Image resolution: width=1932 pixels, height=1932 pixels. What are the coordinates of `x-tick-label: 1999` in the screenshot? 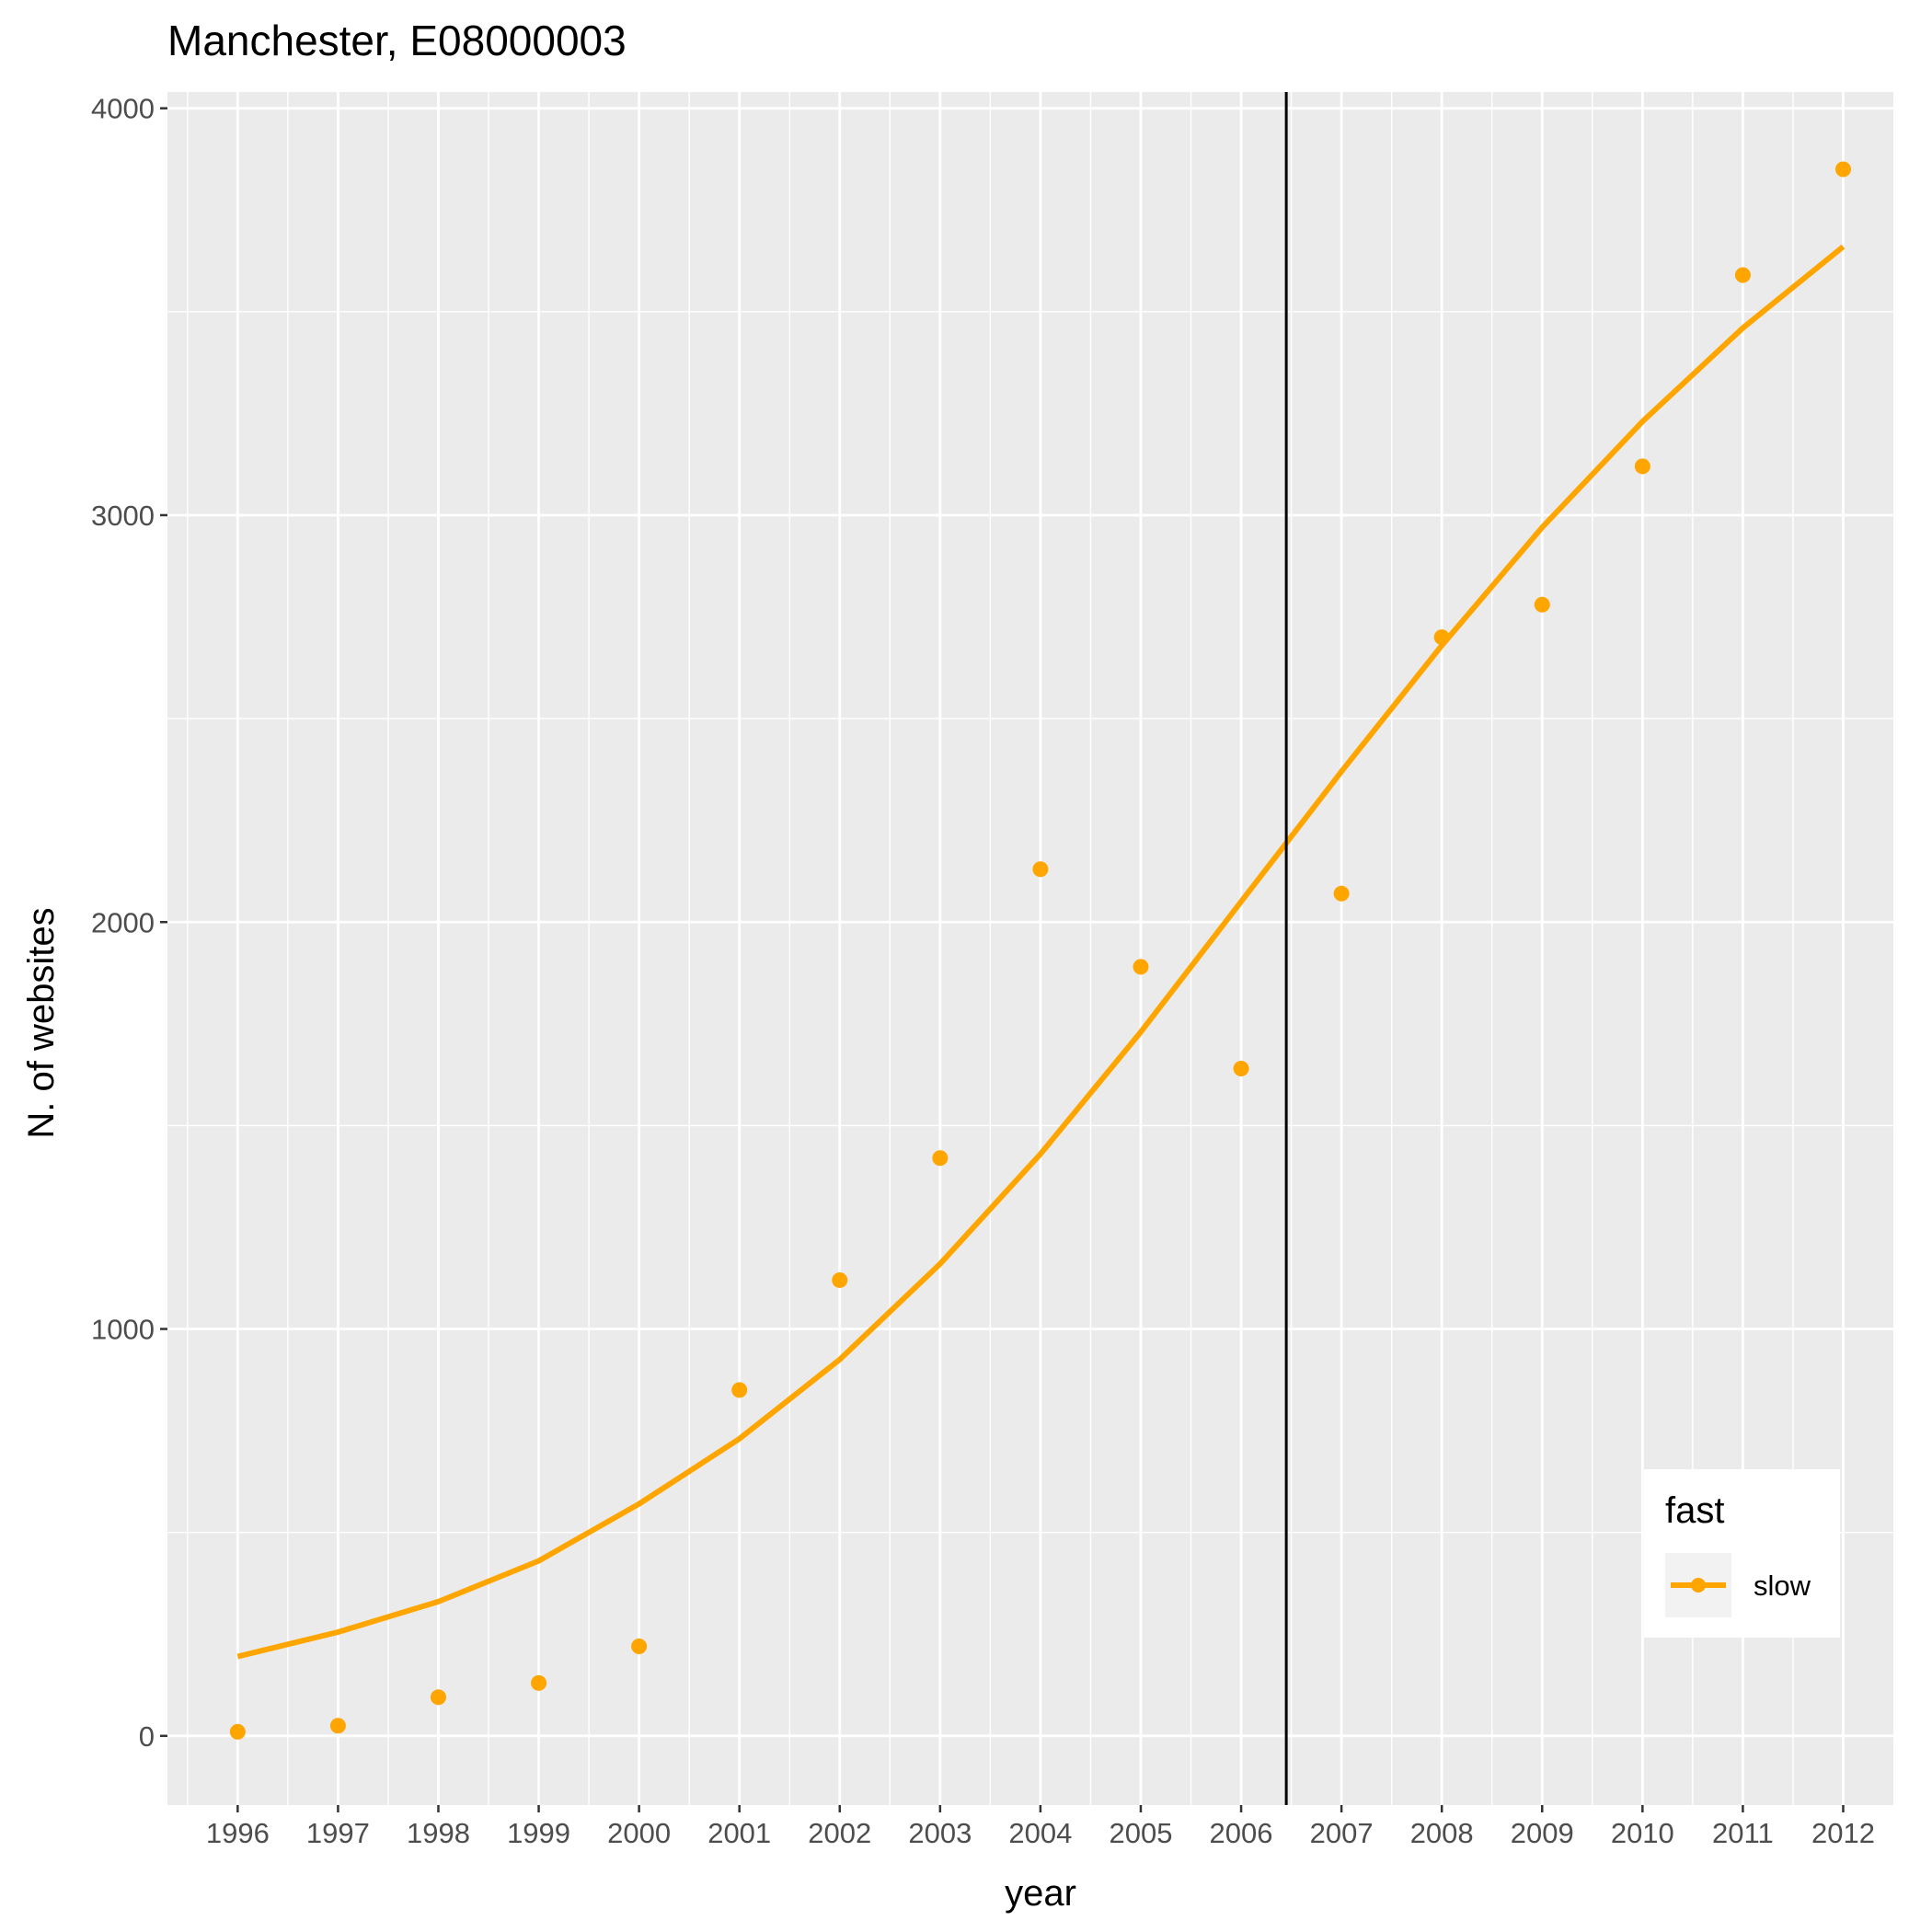 It's located at (538, 1833).